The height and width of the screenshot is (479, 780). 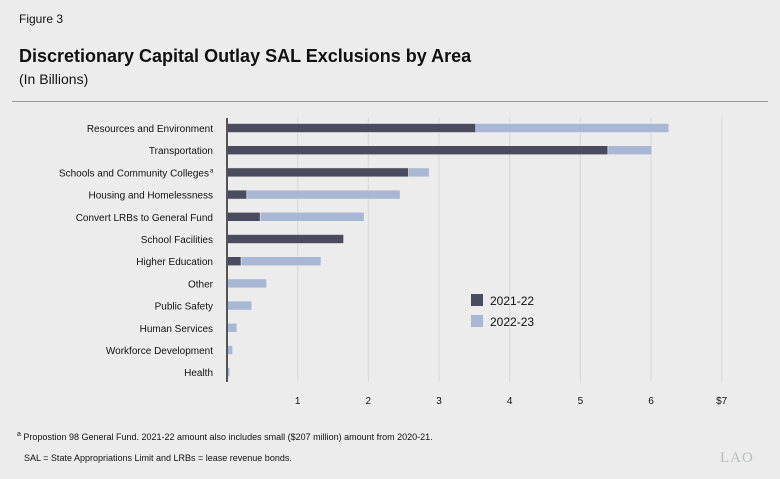 What do you see at coordinates (369, 401) in the screenshot?
I see `x-tick-label: 2` at bounding box center [369, 401].